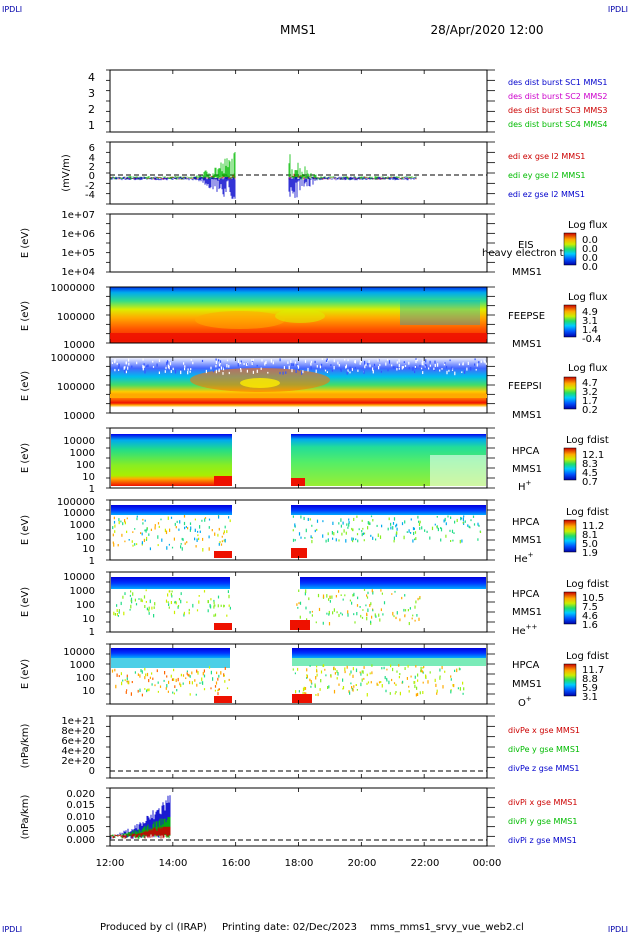  I want to click on dist-tick-labels: 4 3 2 1, so click(91, 101).